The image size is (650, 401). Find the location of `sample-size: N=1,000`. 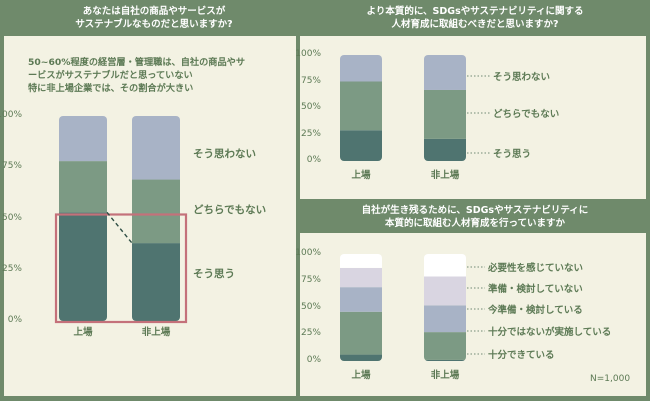

sample-size: N=1,000 is located at coordinates (610, 379).